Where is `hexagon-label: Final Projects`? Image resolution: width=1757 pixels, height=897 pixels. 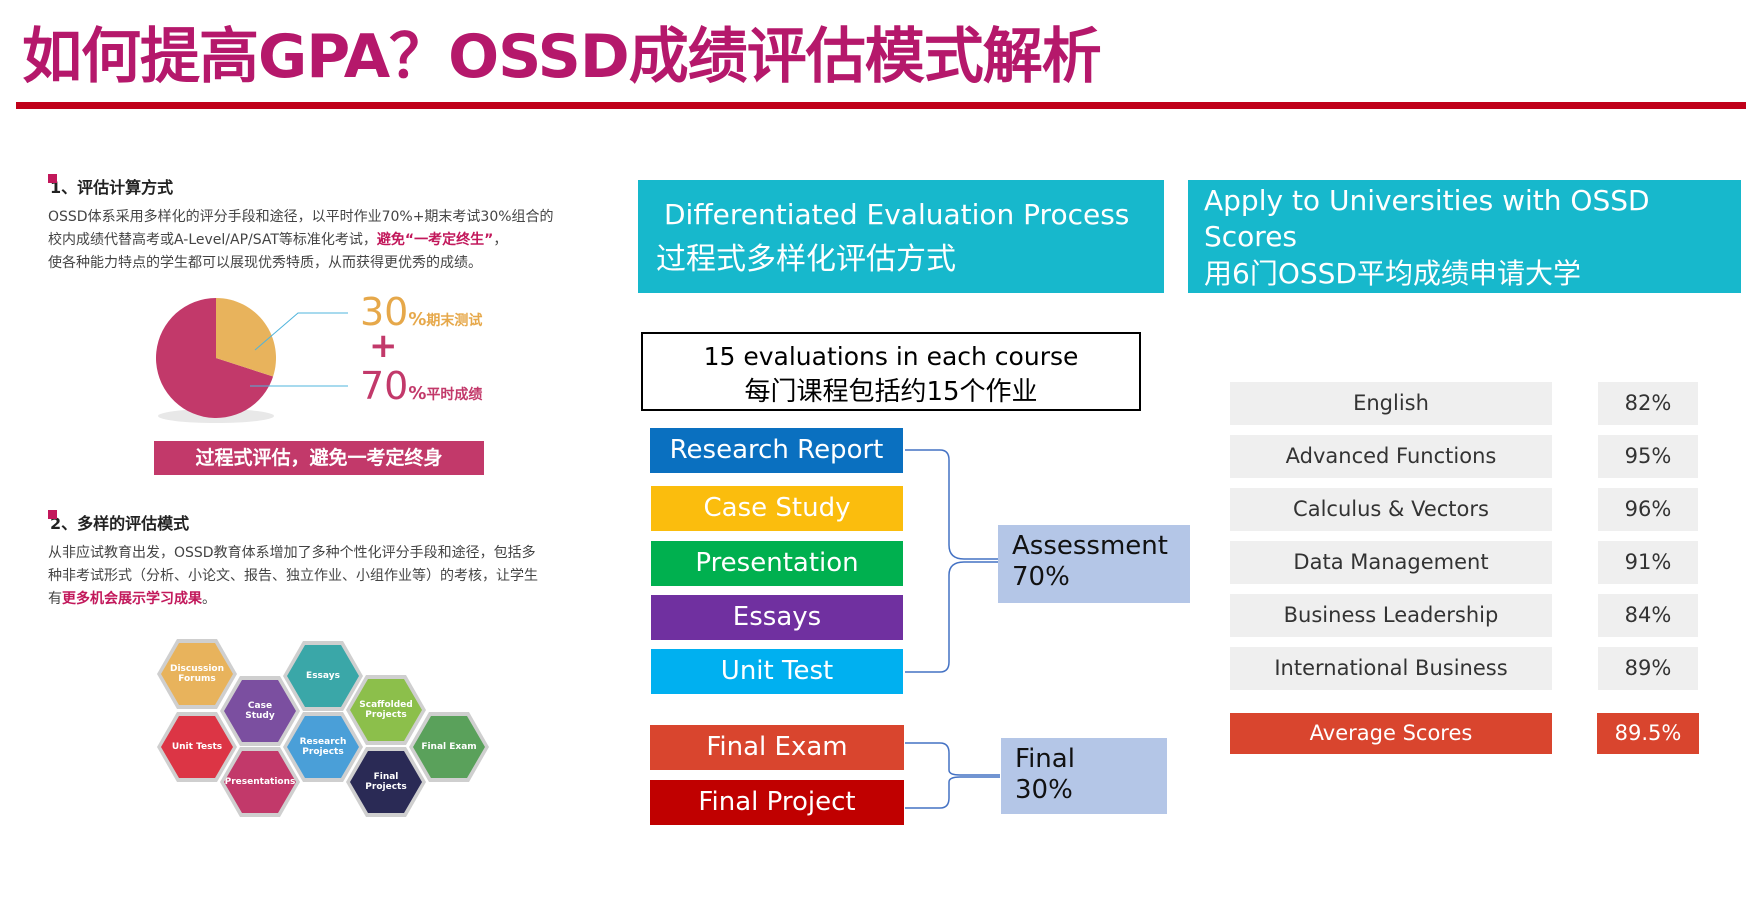
hexagon-label: Final Projects is located at coordinates (386, 782).